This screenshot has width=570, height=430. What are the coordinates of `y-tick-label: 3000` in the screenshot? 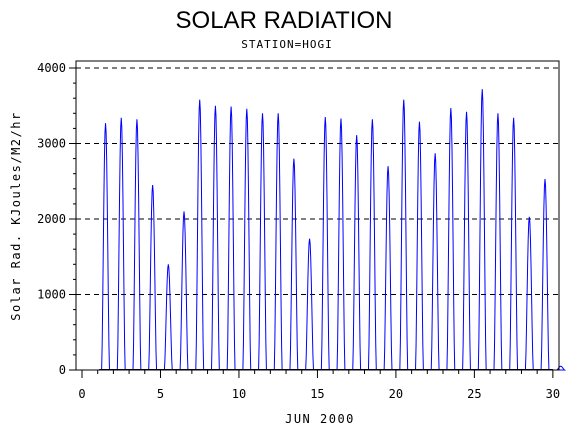 It's located at (51, 144).